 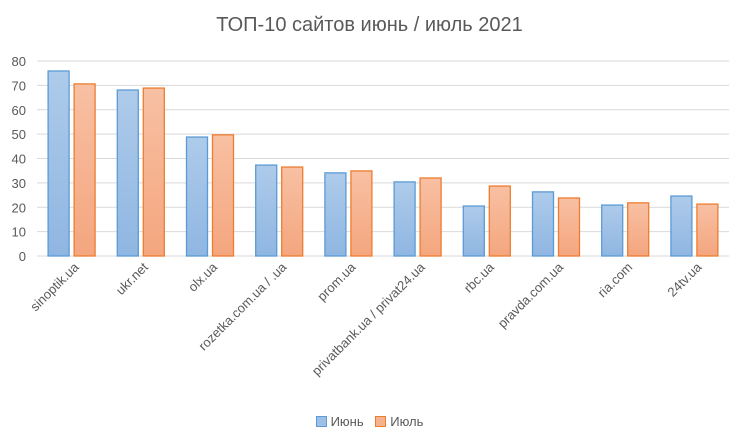 What do you see at coordinates (531, 295) in the screenshot?
I see `x-tick-label: pravda.com.ua` at bounding box center [531, 295].